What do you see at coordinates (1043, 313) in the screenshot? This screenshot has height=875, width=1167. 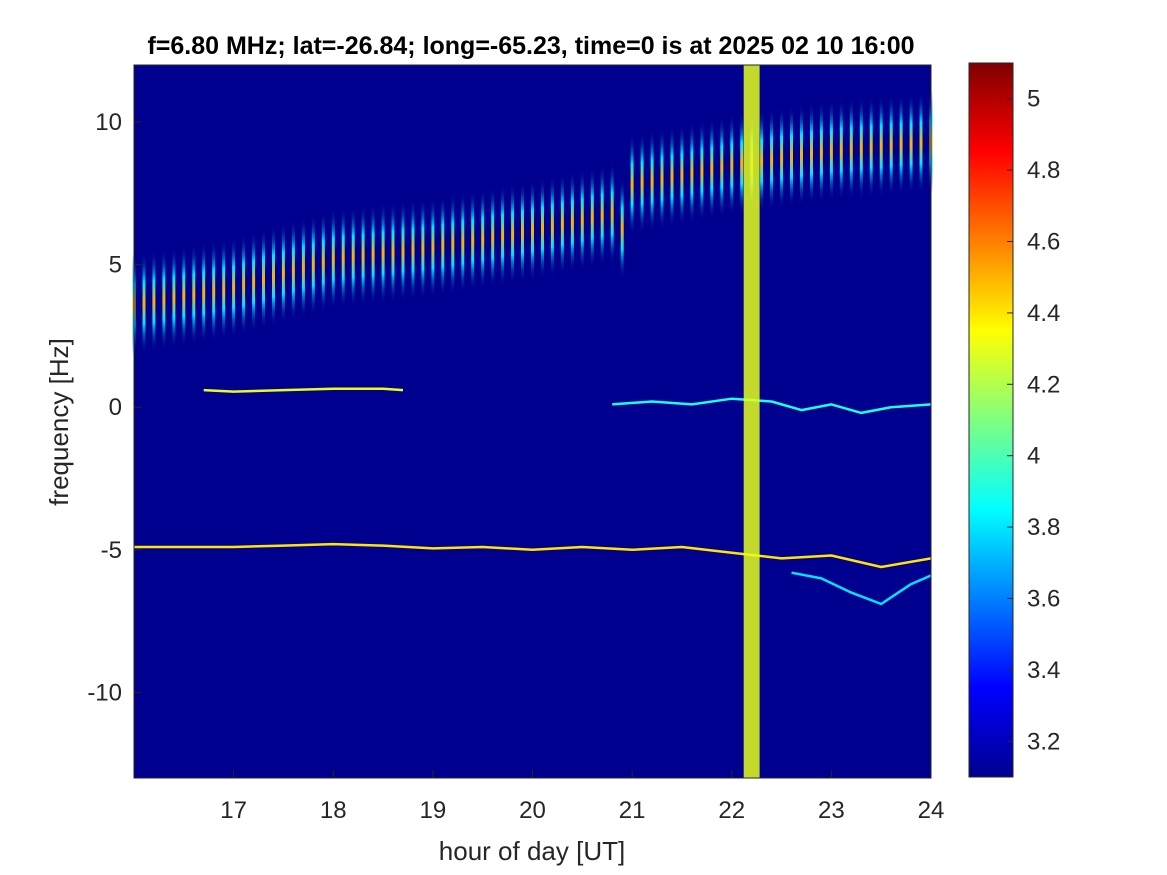 I see `colorbar-tick-label: 4.4` at bounding box center [1043, 313].